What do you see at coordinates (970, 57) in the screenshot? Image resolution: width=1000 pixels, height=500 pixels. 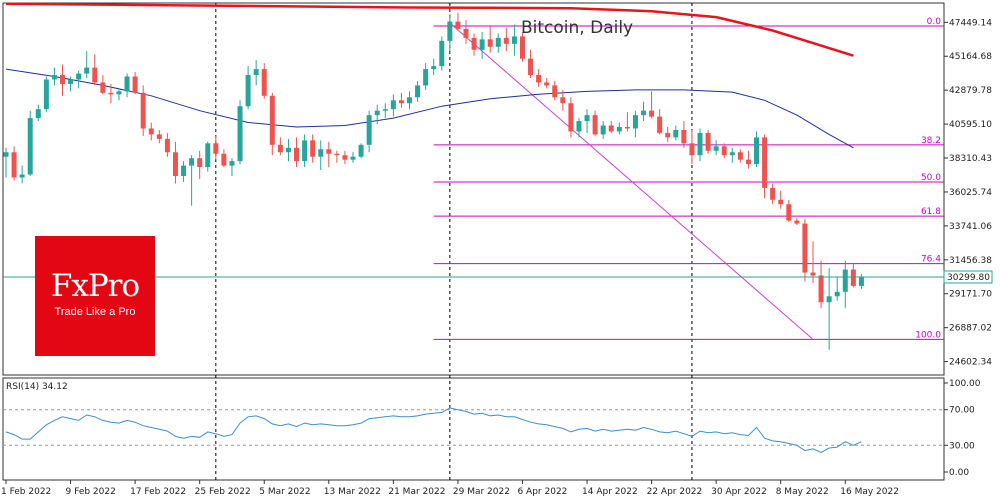 I see `price-tick-label-1: 45164.68` at bounding box center [970, 57].